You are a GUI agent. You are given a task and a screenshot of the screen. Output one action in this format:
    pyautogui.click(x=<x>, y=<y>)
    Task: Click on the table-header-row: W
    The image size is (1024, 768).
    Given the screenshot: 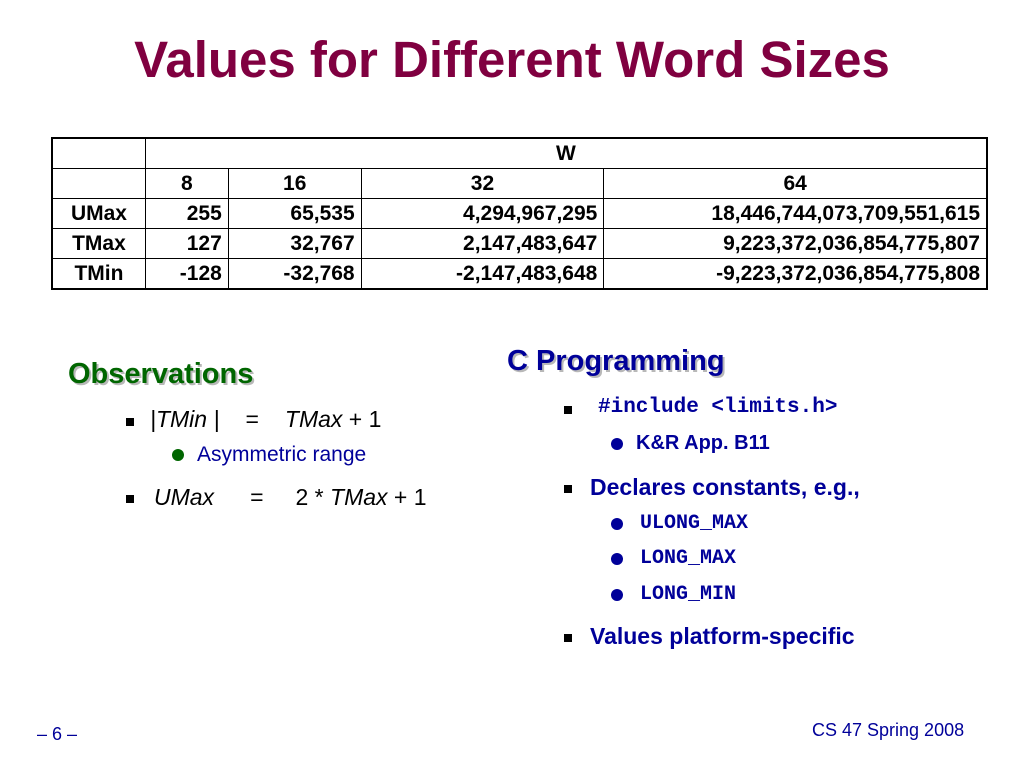 What is the action you would take?
    pyautogui.click(x=519, y=153)
    